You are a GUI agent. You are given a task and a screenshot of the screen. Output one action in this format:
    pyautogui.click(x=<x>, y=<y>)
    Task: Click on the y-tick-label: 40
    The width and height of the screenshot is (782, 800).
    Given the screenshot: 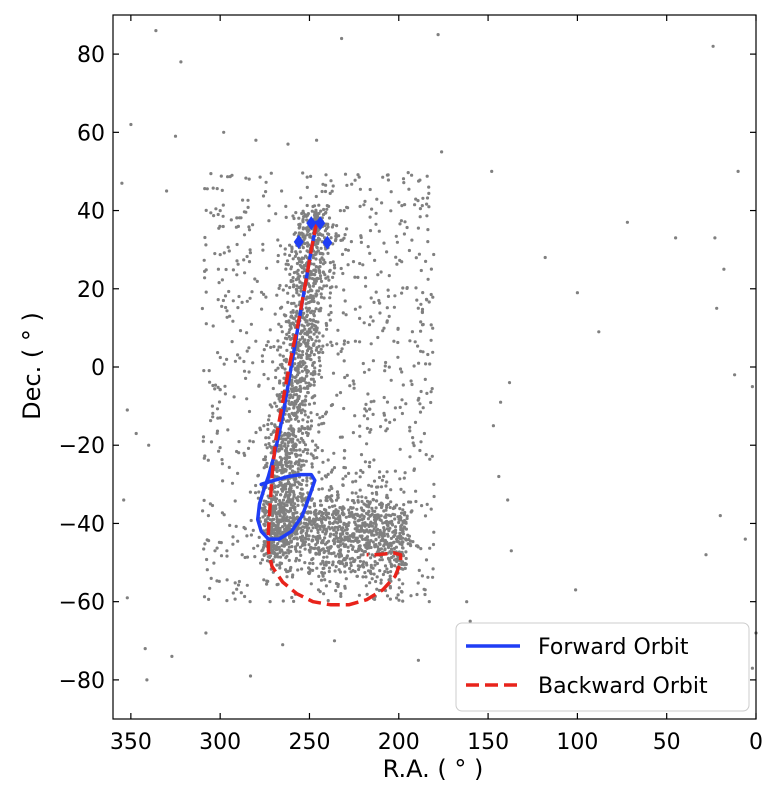 What is the action you would take?
    pyautogui.click(x=91, y=212)
    